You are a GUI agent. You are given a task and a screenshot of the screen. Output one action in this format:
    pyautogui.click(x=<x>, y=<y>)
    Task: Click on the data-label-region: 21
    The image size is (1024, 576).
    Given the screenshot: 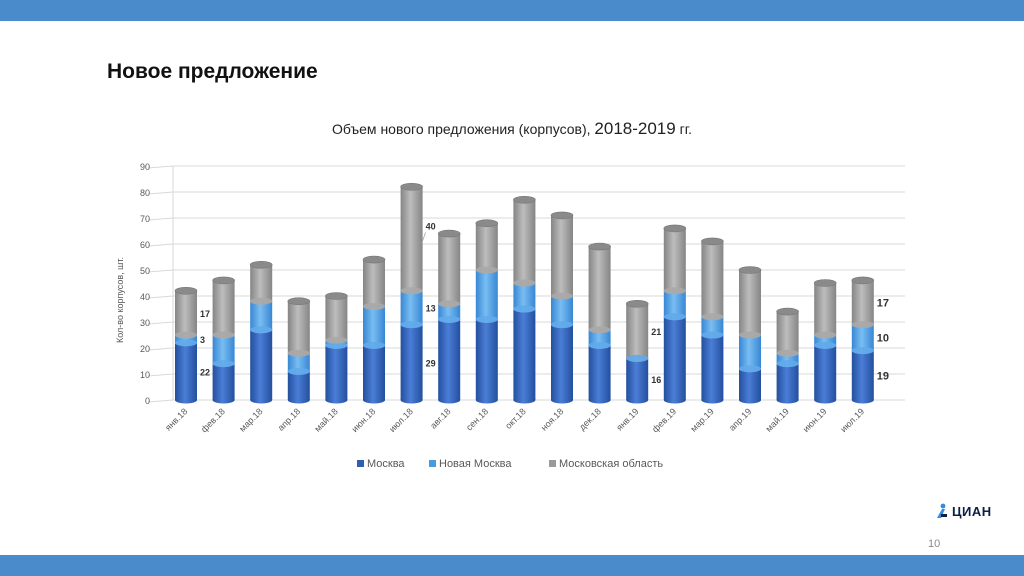 What is the action you would take?
    pyautogui.click(x=656, y=332)
    